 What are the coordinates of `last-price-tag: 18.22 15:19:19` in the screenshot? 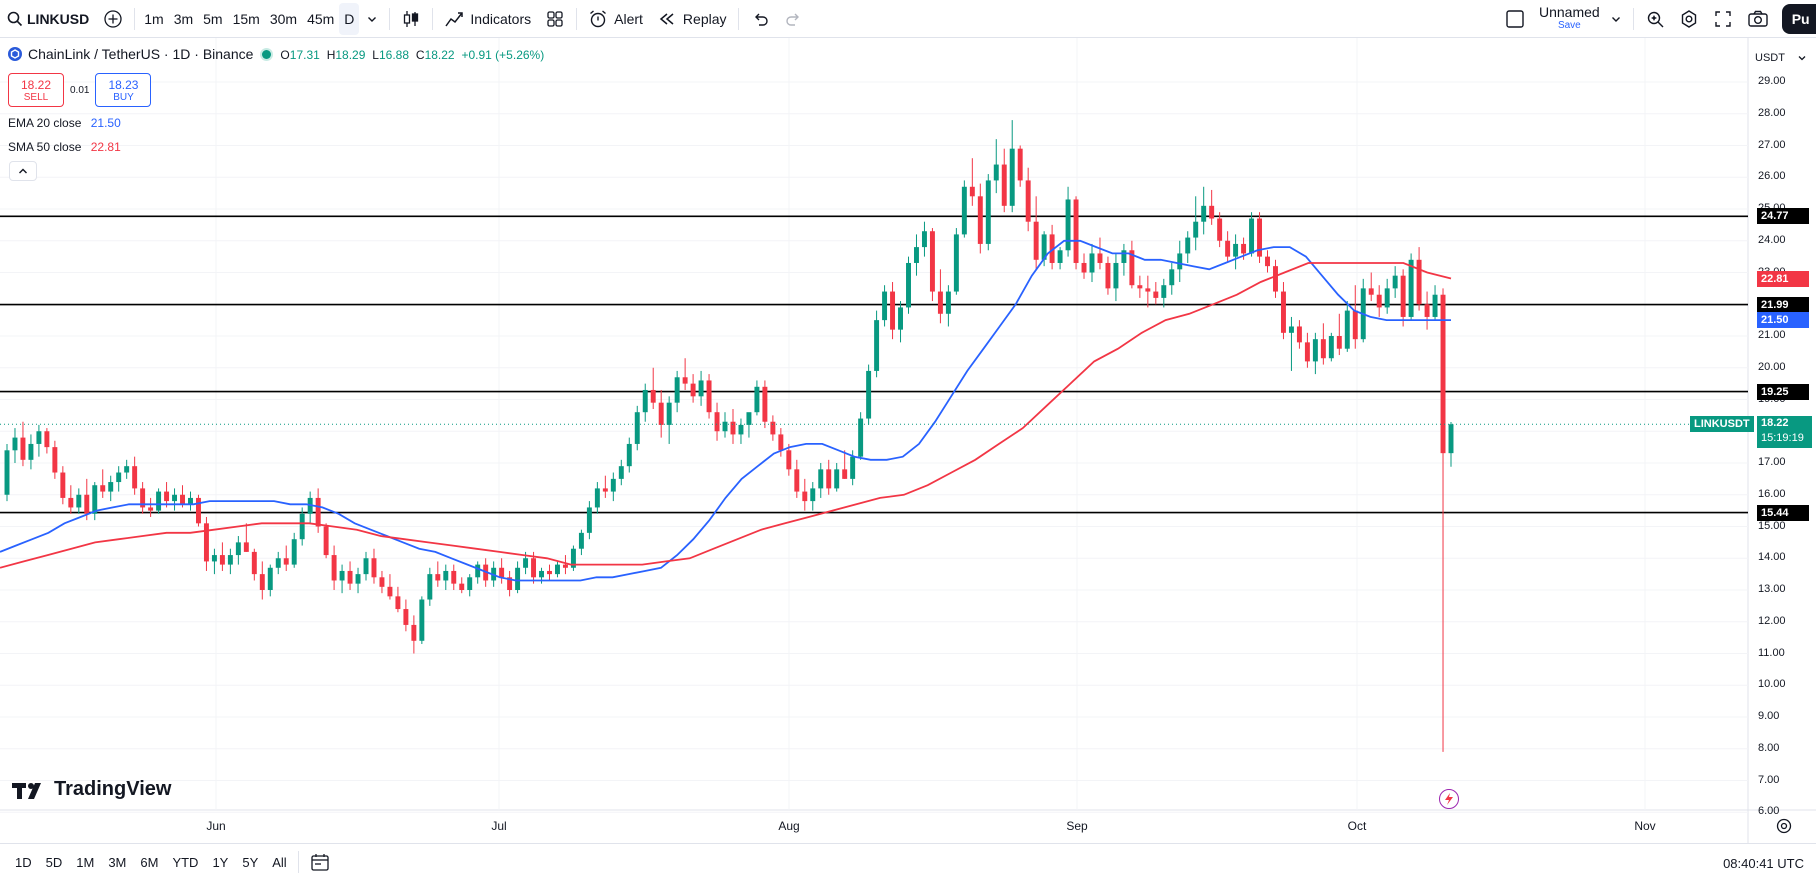 It's located at (1784, 432).